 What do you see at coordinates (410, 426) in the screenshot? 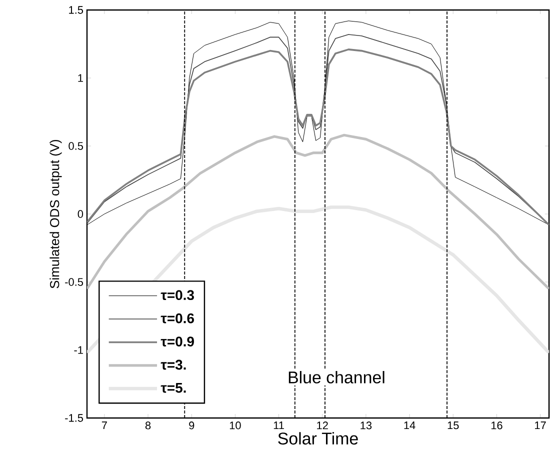
I see `x-tick-label: 14` at bounding box center [410, 426].